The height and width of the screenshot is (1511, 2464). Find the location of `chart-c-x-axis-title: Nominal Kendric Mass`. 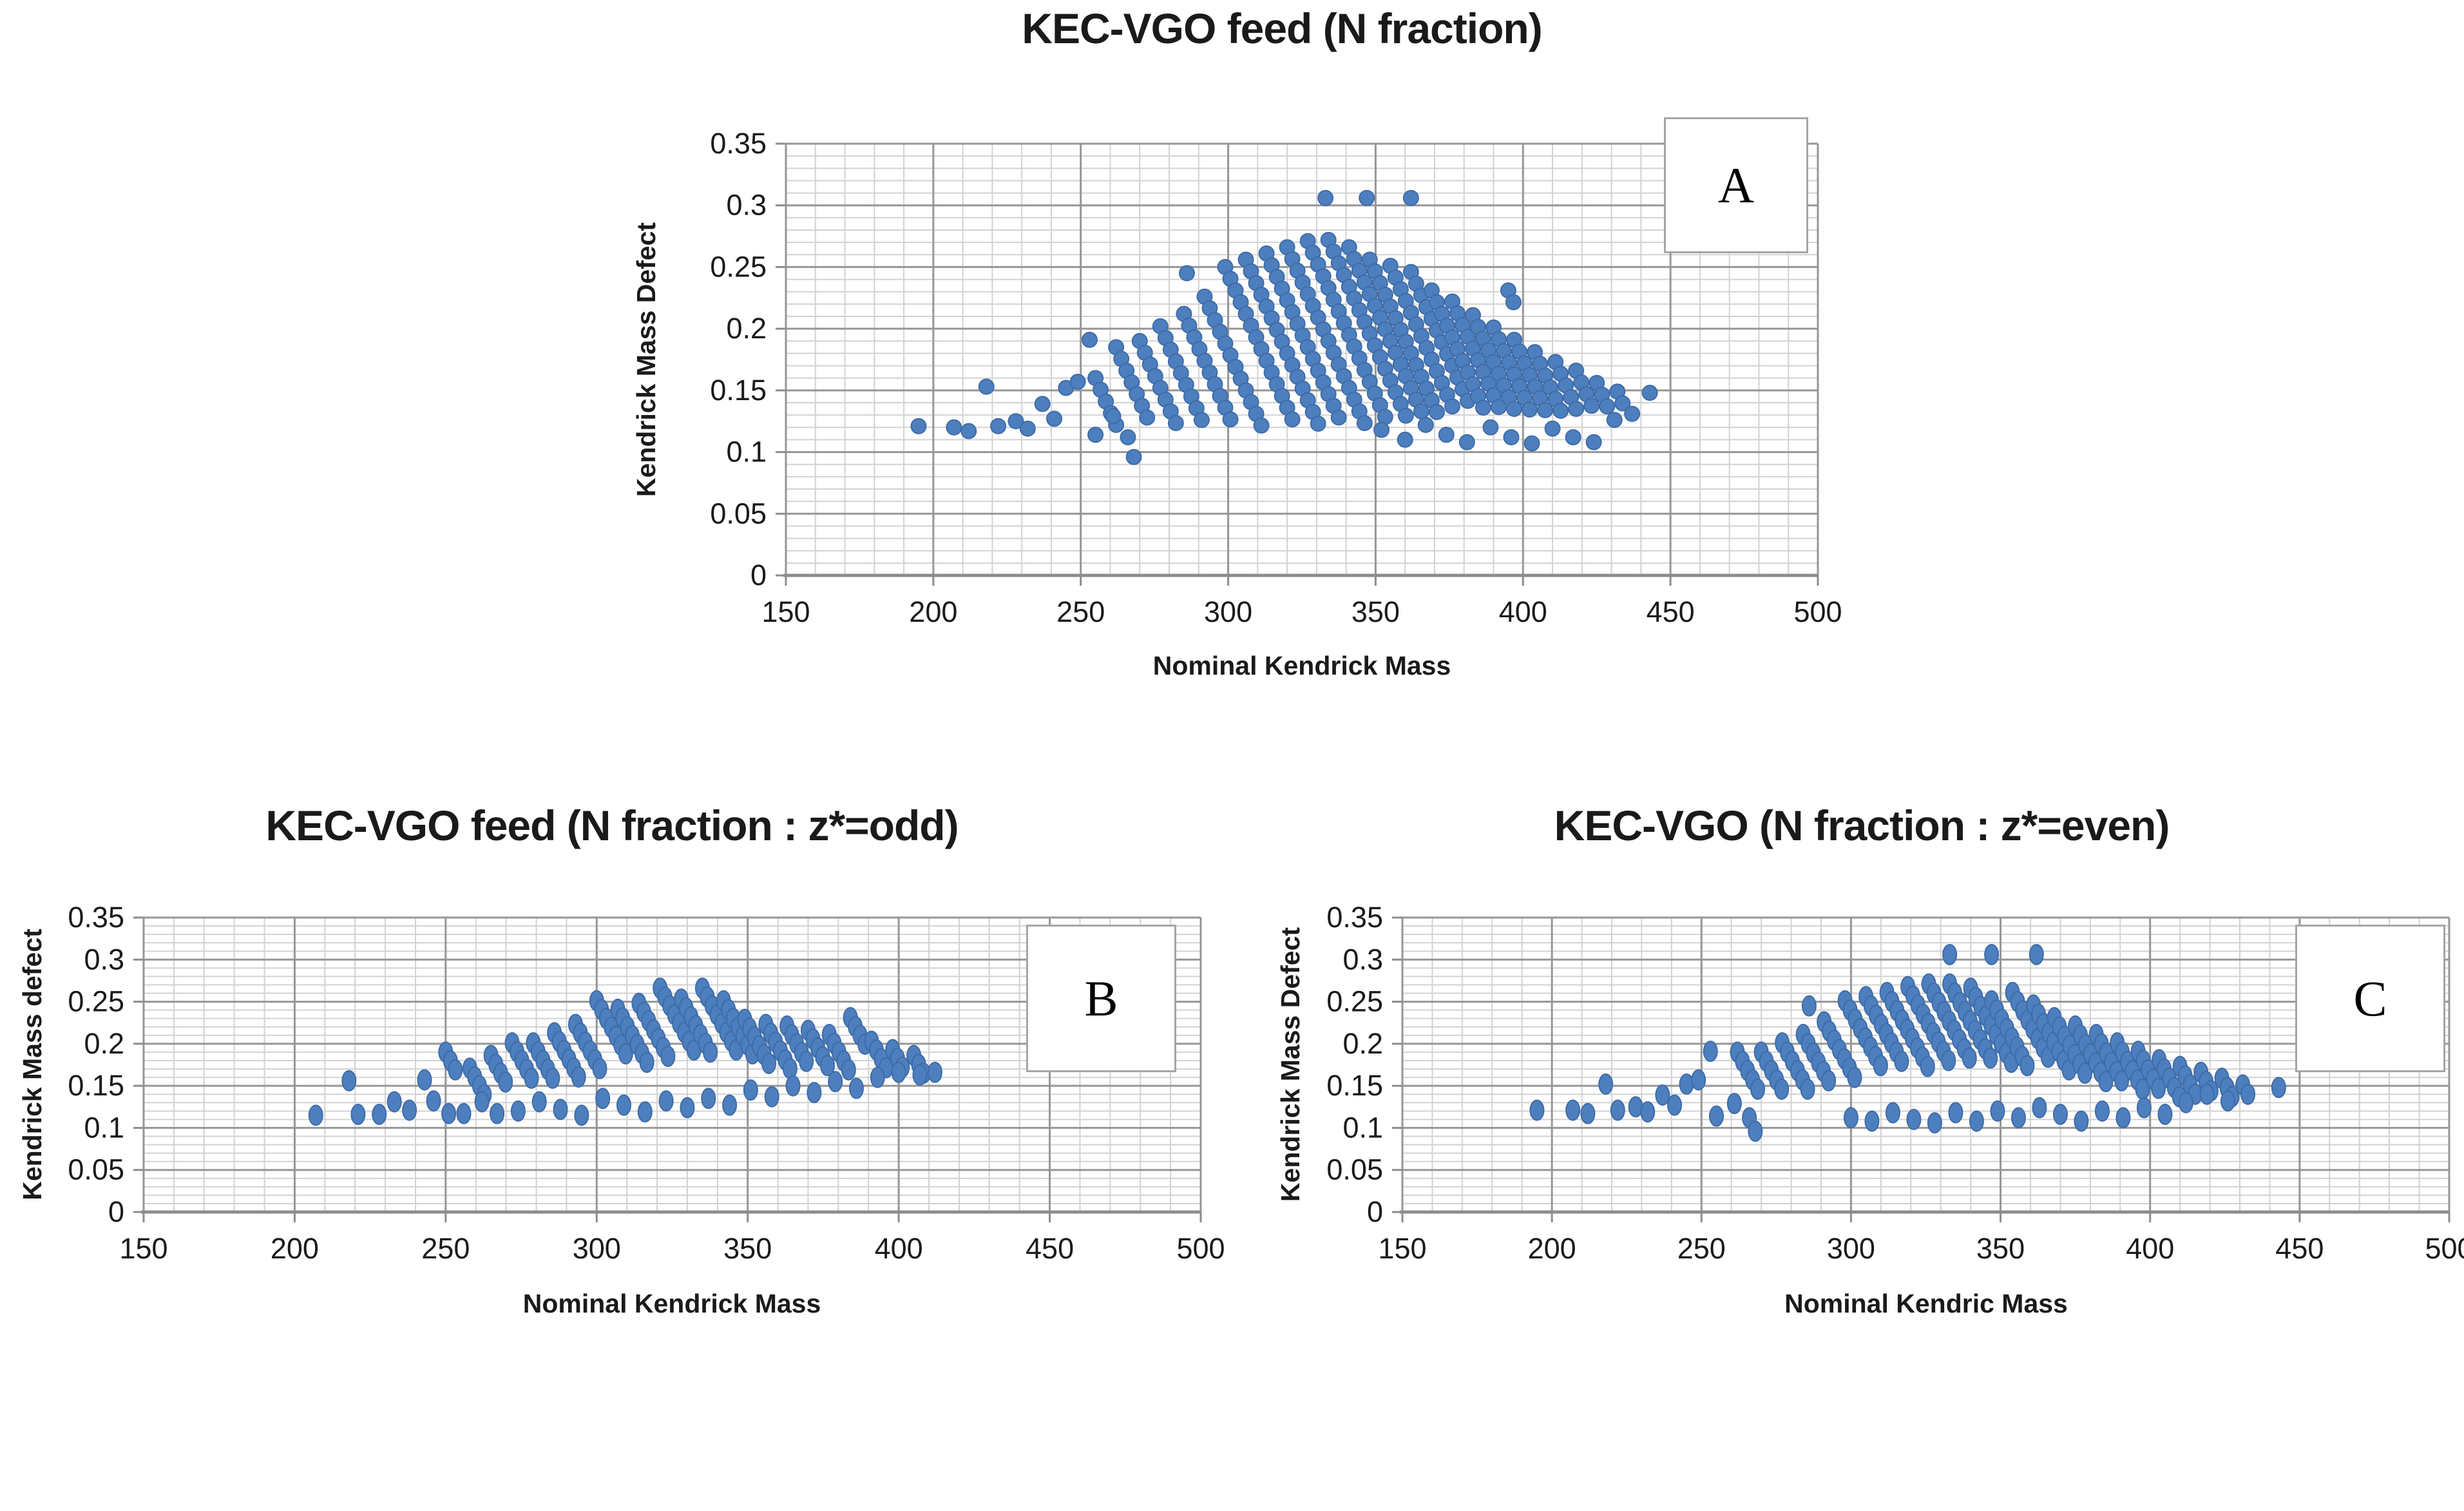

chart-c-x-axis-title: Nominal Kendric Mass is located at coordinates (1926, 1303).